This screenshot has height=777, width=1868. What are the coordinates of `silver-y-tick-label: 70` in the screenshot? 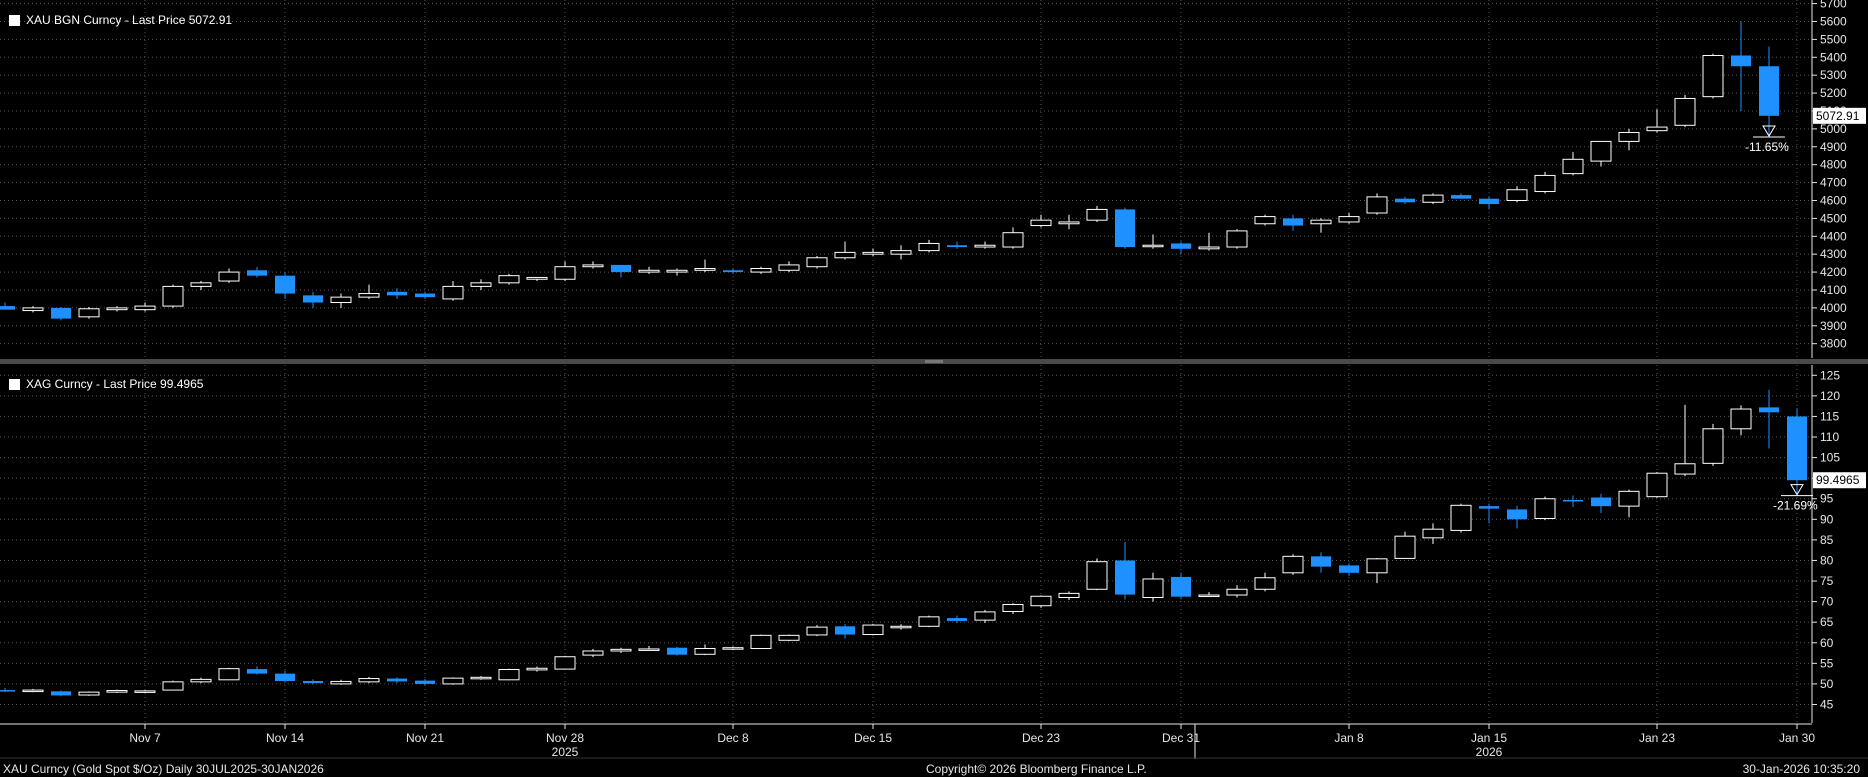 It's located at (1827, 602).